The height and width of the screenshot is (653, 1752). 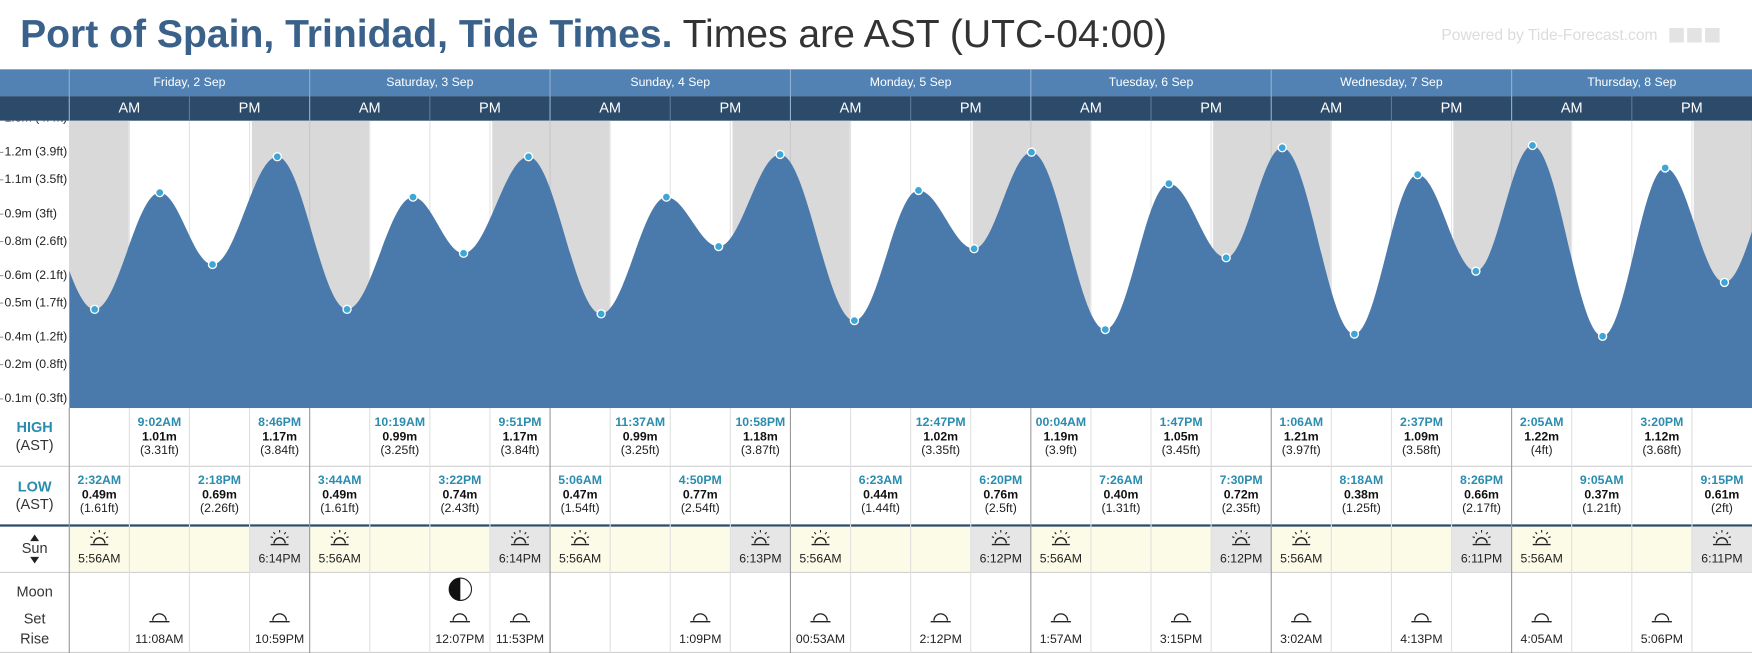 I want to click on tide-feet: (1.61ft), so click(x=339, y=508).